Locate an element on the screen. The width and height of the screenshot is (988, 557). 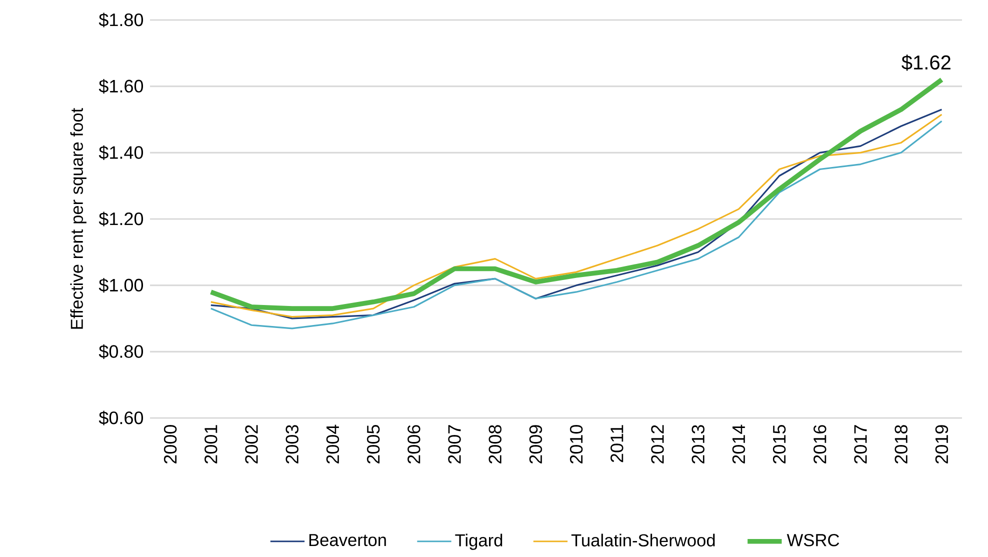
x-tick-label: 2013 is located at coordinates (698, 444).